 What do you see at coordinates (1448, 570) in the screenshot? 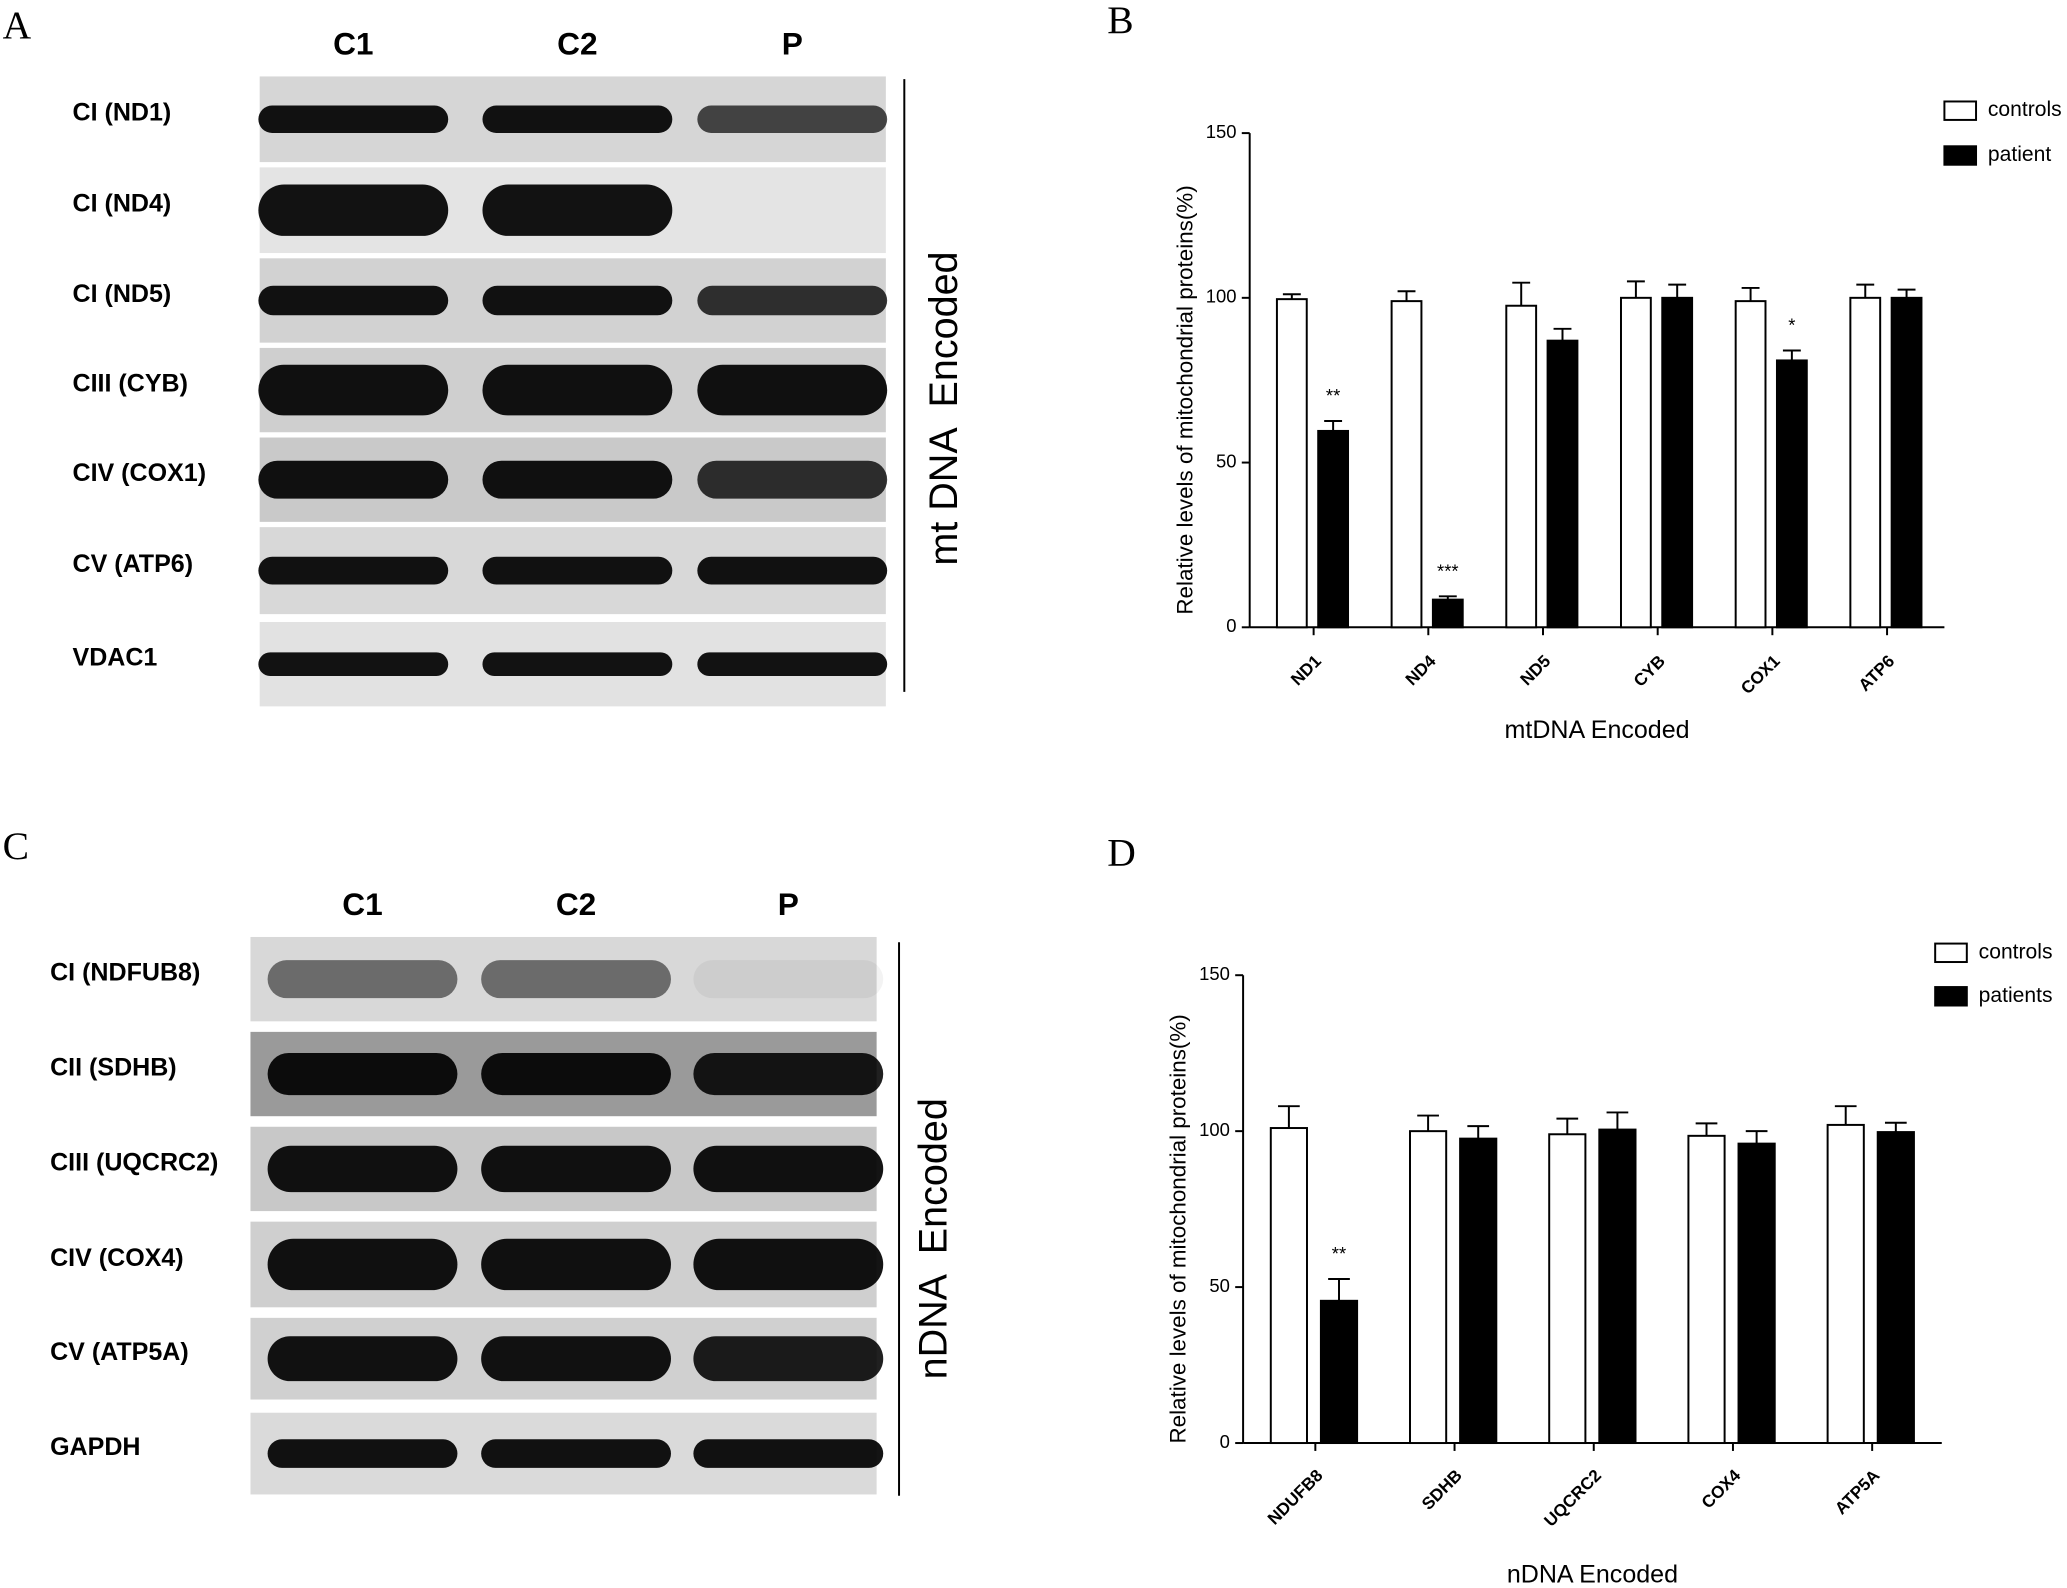
I see `significance-label: ***` at bounding box center [1448, 570].